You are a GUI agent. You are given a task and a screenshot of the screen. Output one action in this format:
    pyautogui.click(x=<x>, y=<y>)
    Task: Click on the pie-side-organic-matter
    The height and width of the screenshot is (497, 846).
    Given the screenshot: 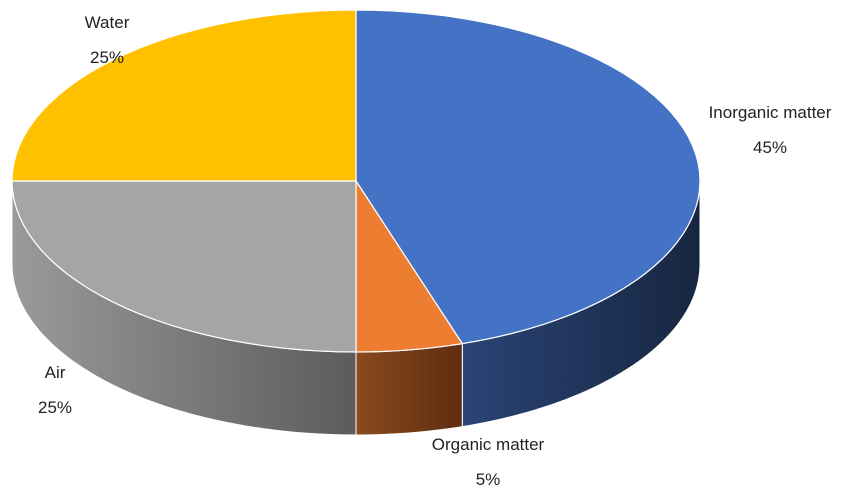 What is the action you would take?
    pyautogui.click(x=409, y=389)
    